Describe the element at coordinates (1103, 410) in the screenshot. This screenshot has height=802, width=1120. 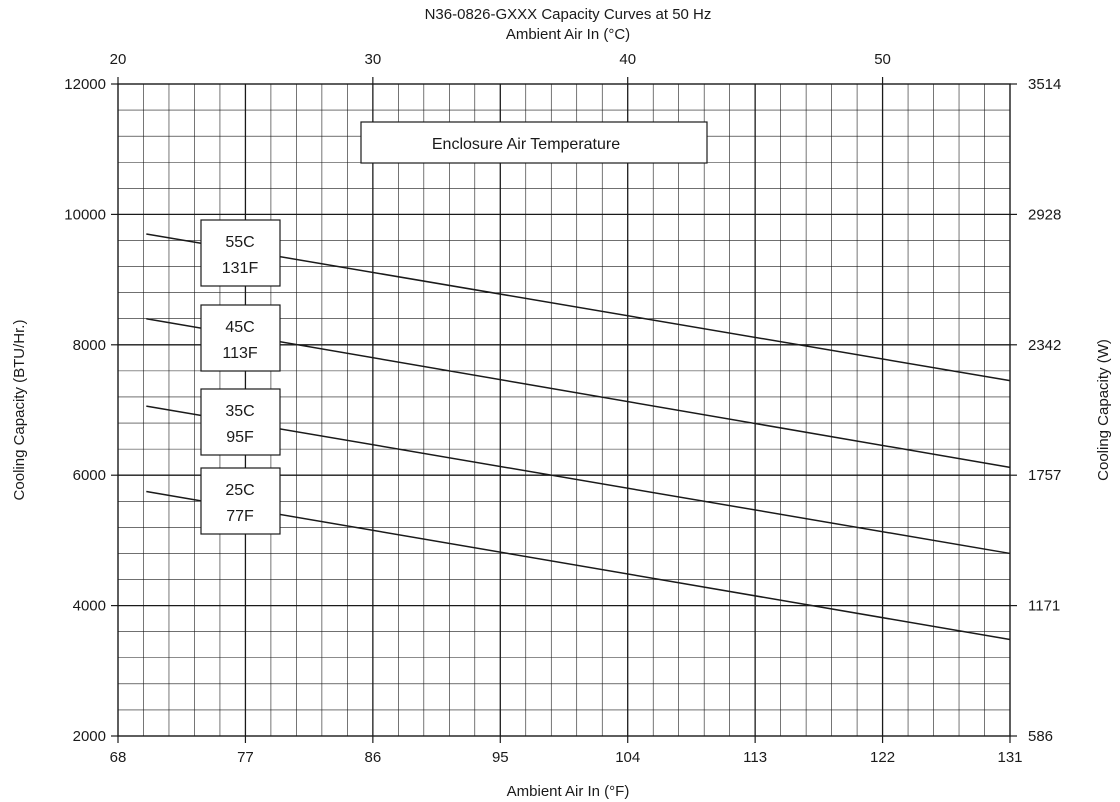
I see `y2-axis-label: Cooling Capacity (W)` at that location.